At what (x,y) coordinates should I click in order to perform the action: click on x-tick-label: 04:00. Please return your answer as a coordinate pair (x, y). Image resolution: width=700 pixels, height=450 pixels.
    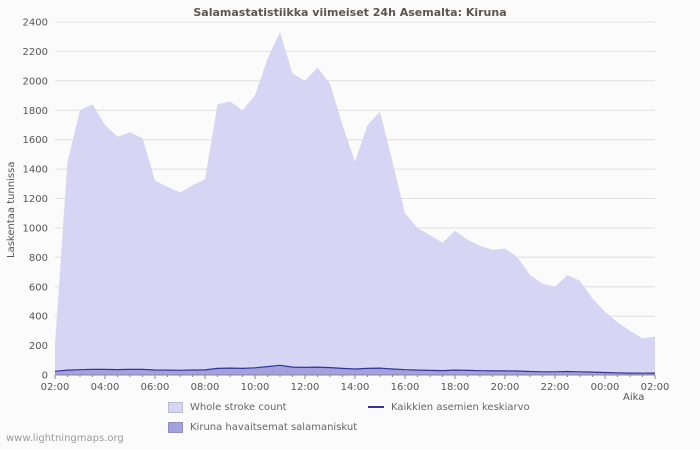
    Looking at the image, I should click on (105, 387).